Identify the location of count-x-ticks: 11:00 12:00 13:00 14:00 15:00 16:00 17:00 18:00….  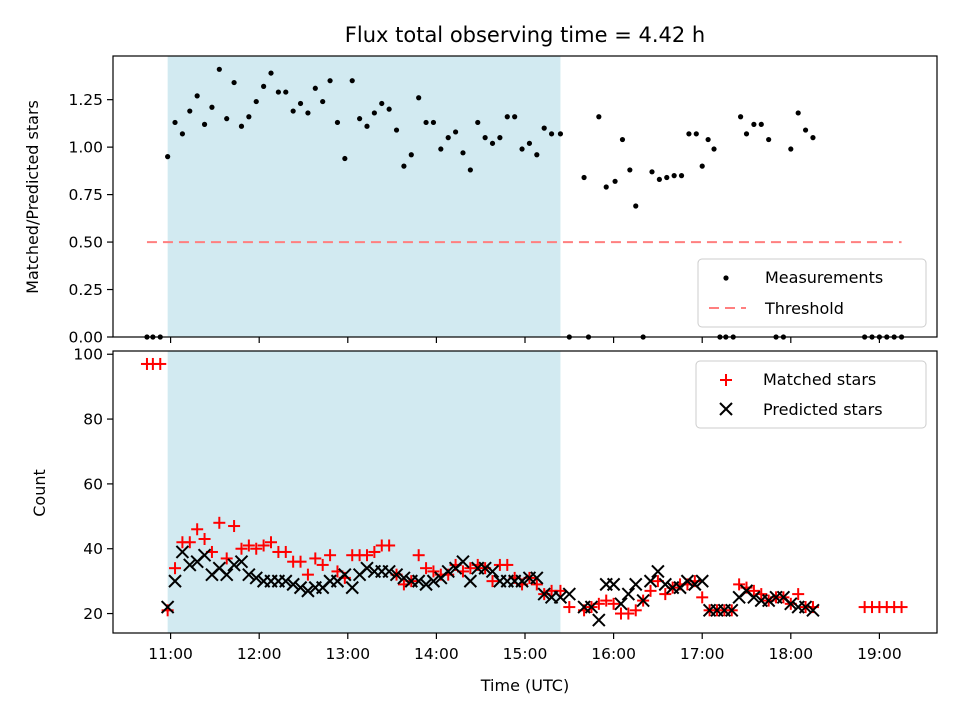
(525, 648).